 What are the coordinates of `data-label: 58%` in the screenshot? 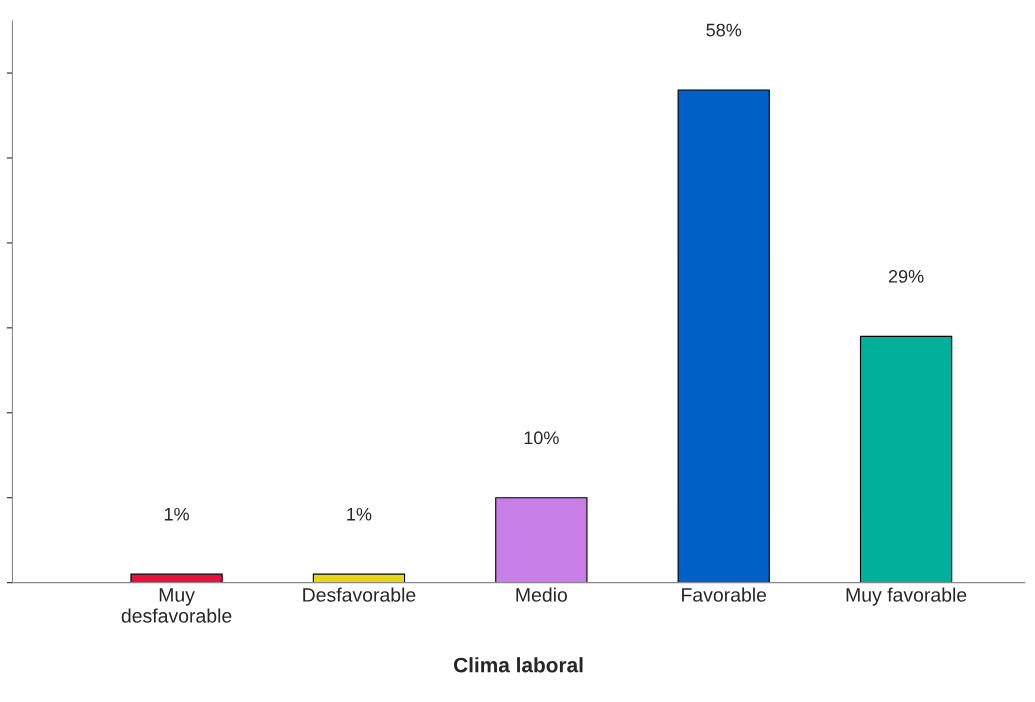 It's located at (724, 30).